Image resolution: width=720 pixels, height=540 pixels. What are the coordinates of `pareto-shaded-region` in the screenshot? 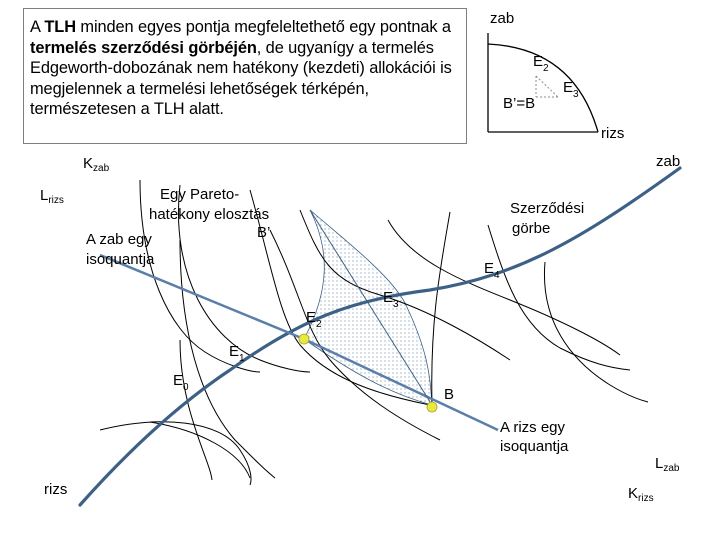 It's located at (368, 307).